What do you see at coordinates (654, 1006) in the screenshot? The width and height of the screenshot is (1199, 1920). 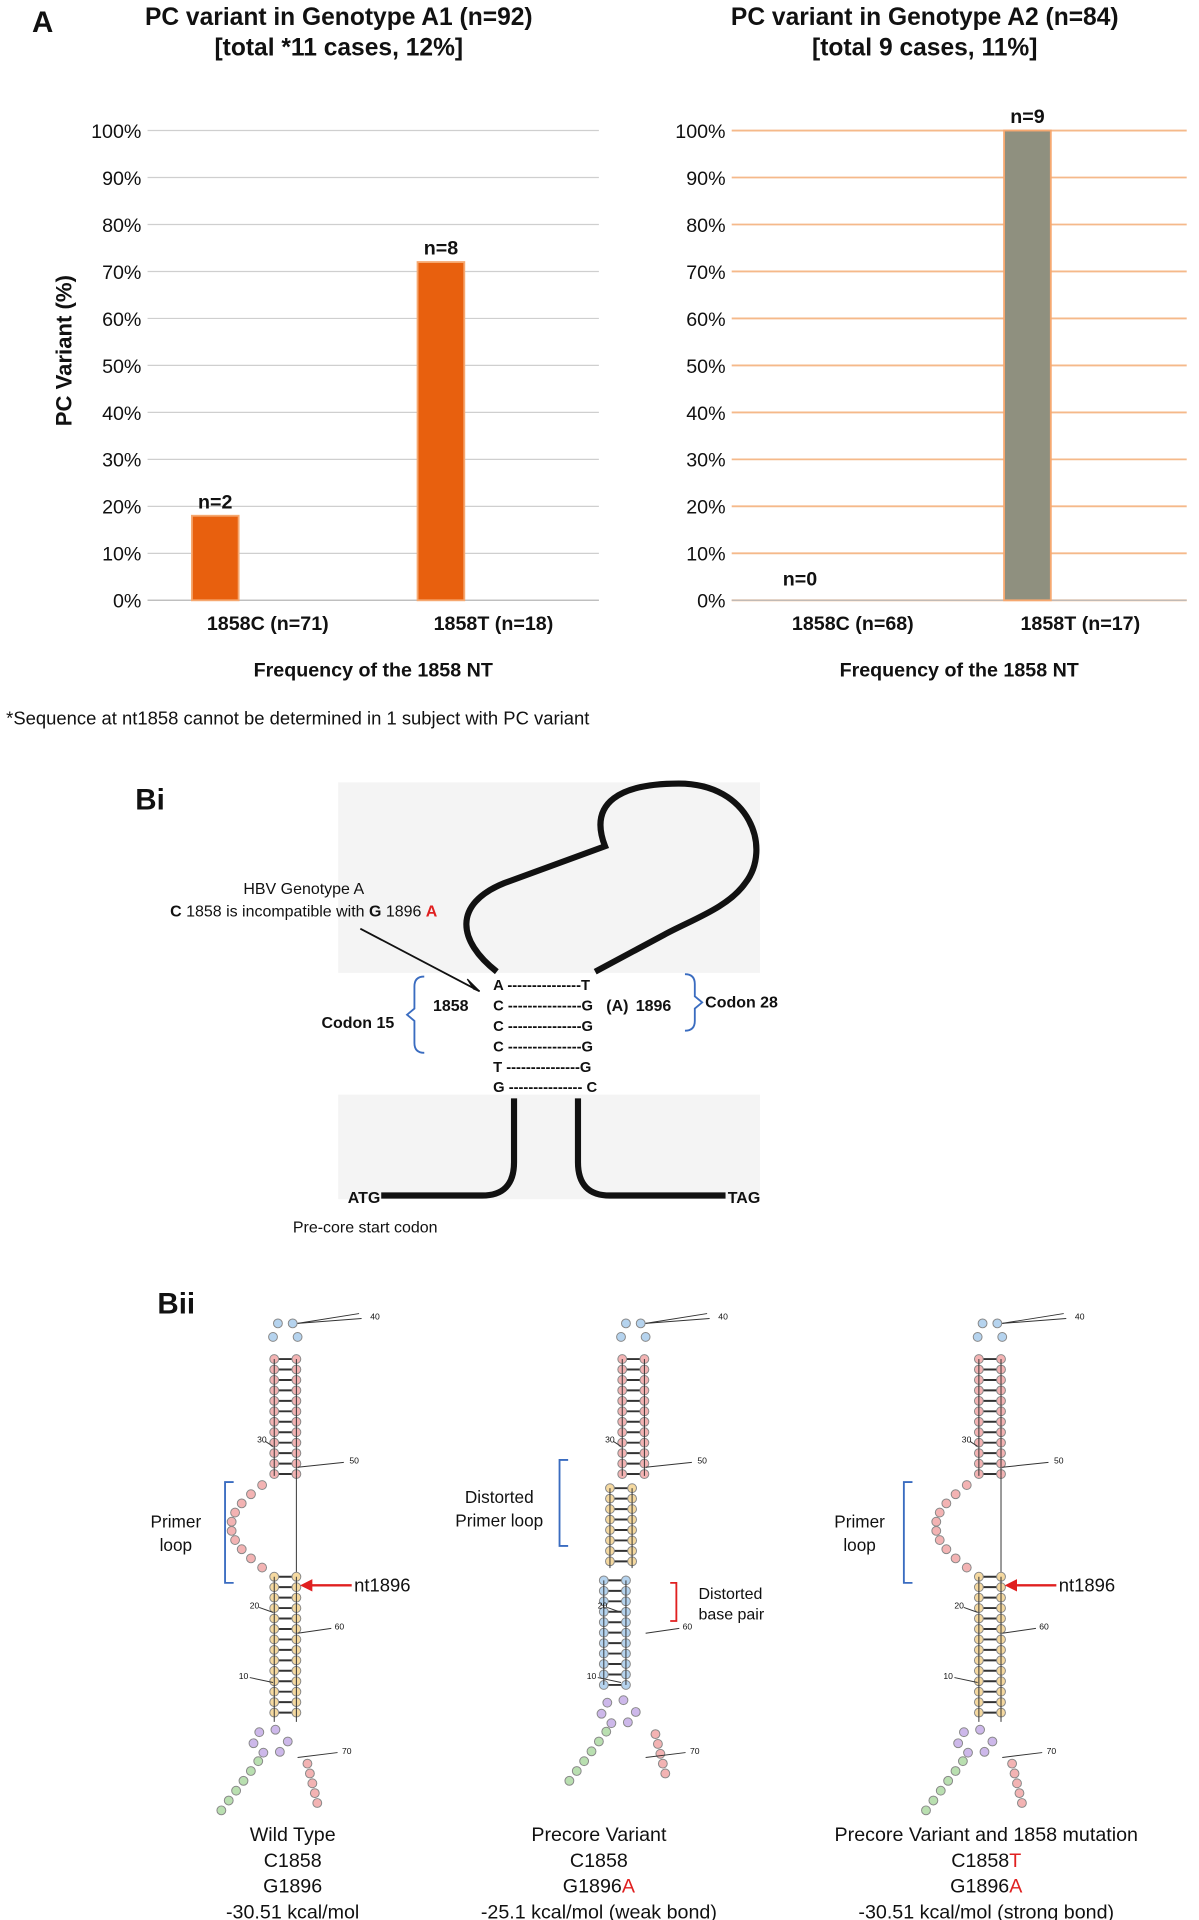 I see `position: 1896` at bounding box center [654, 1006].